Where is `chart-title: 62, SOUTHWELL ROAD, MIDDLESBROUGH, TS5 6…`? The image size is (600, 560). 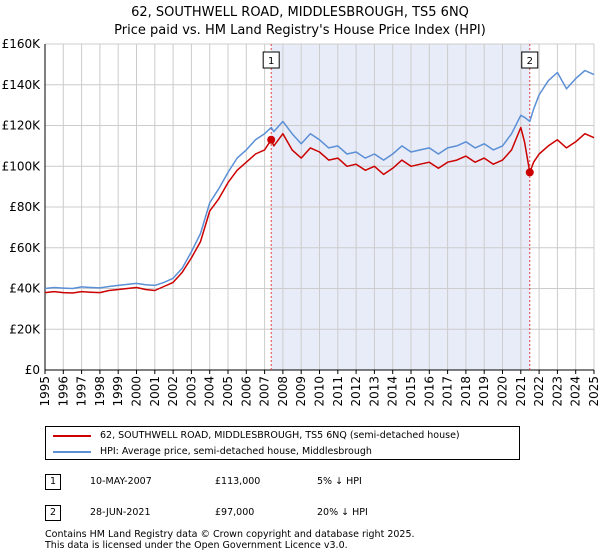 chart-title: 62, SOUTHWELL ROAD, MIDDLESBROUGH, TS5 6… is located at coordinates (300, 12).